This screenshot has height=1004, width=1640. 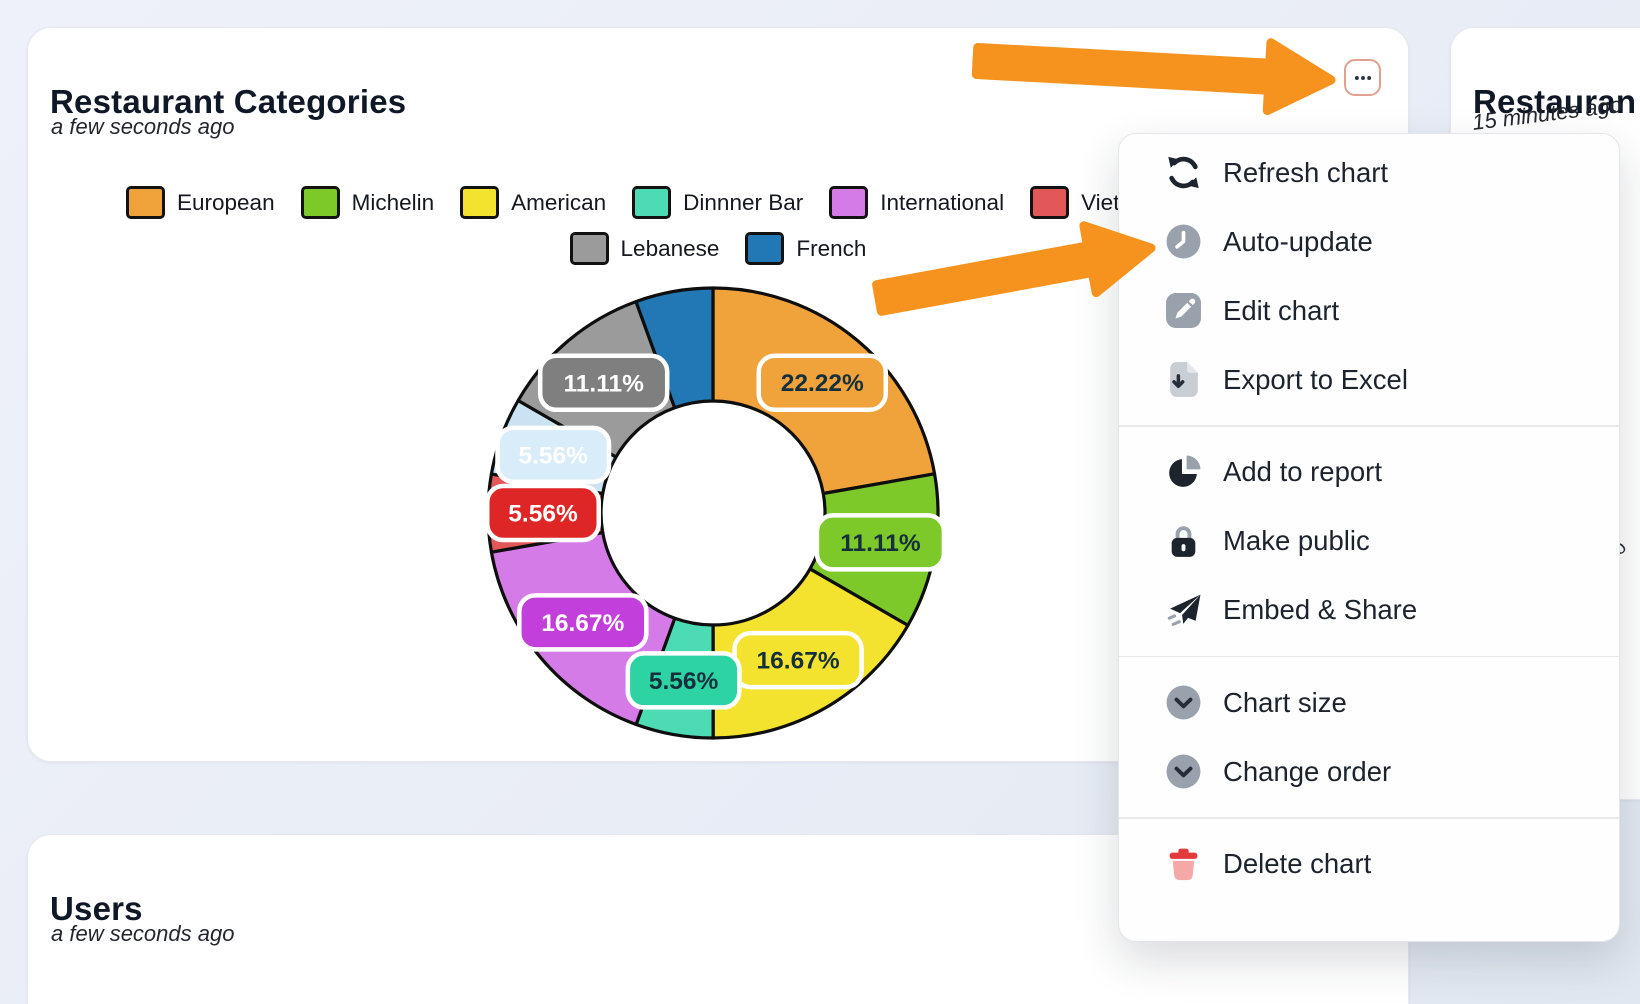 I want to click on clock-icon, so click(x=1183, y=241).